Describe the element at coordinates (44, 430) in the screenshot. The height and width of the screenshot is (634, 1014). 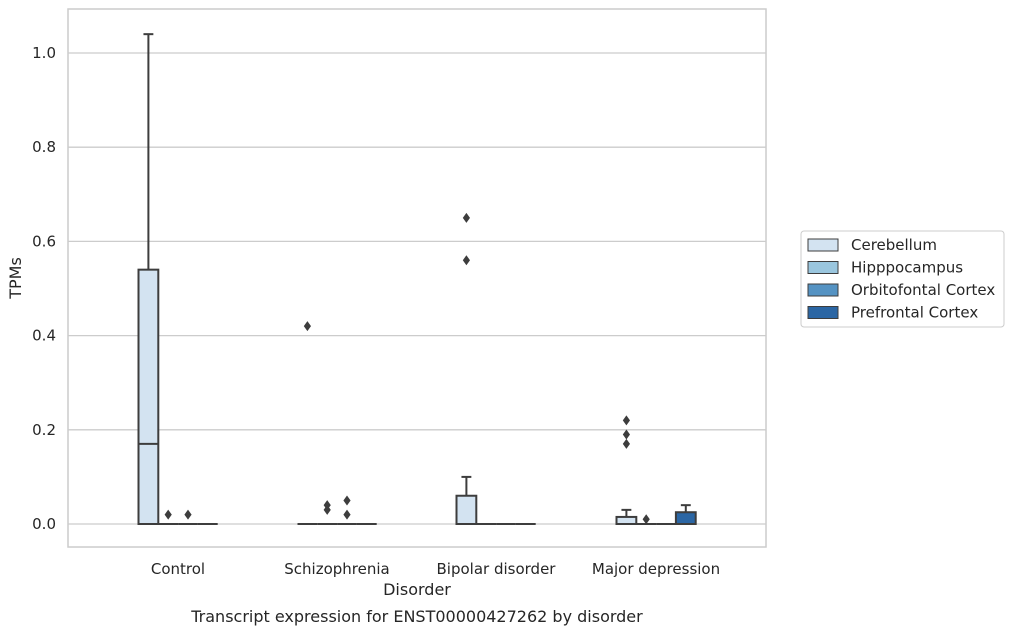
I see `y-tick-label: 0.2` at that location.